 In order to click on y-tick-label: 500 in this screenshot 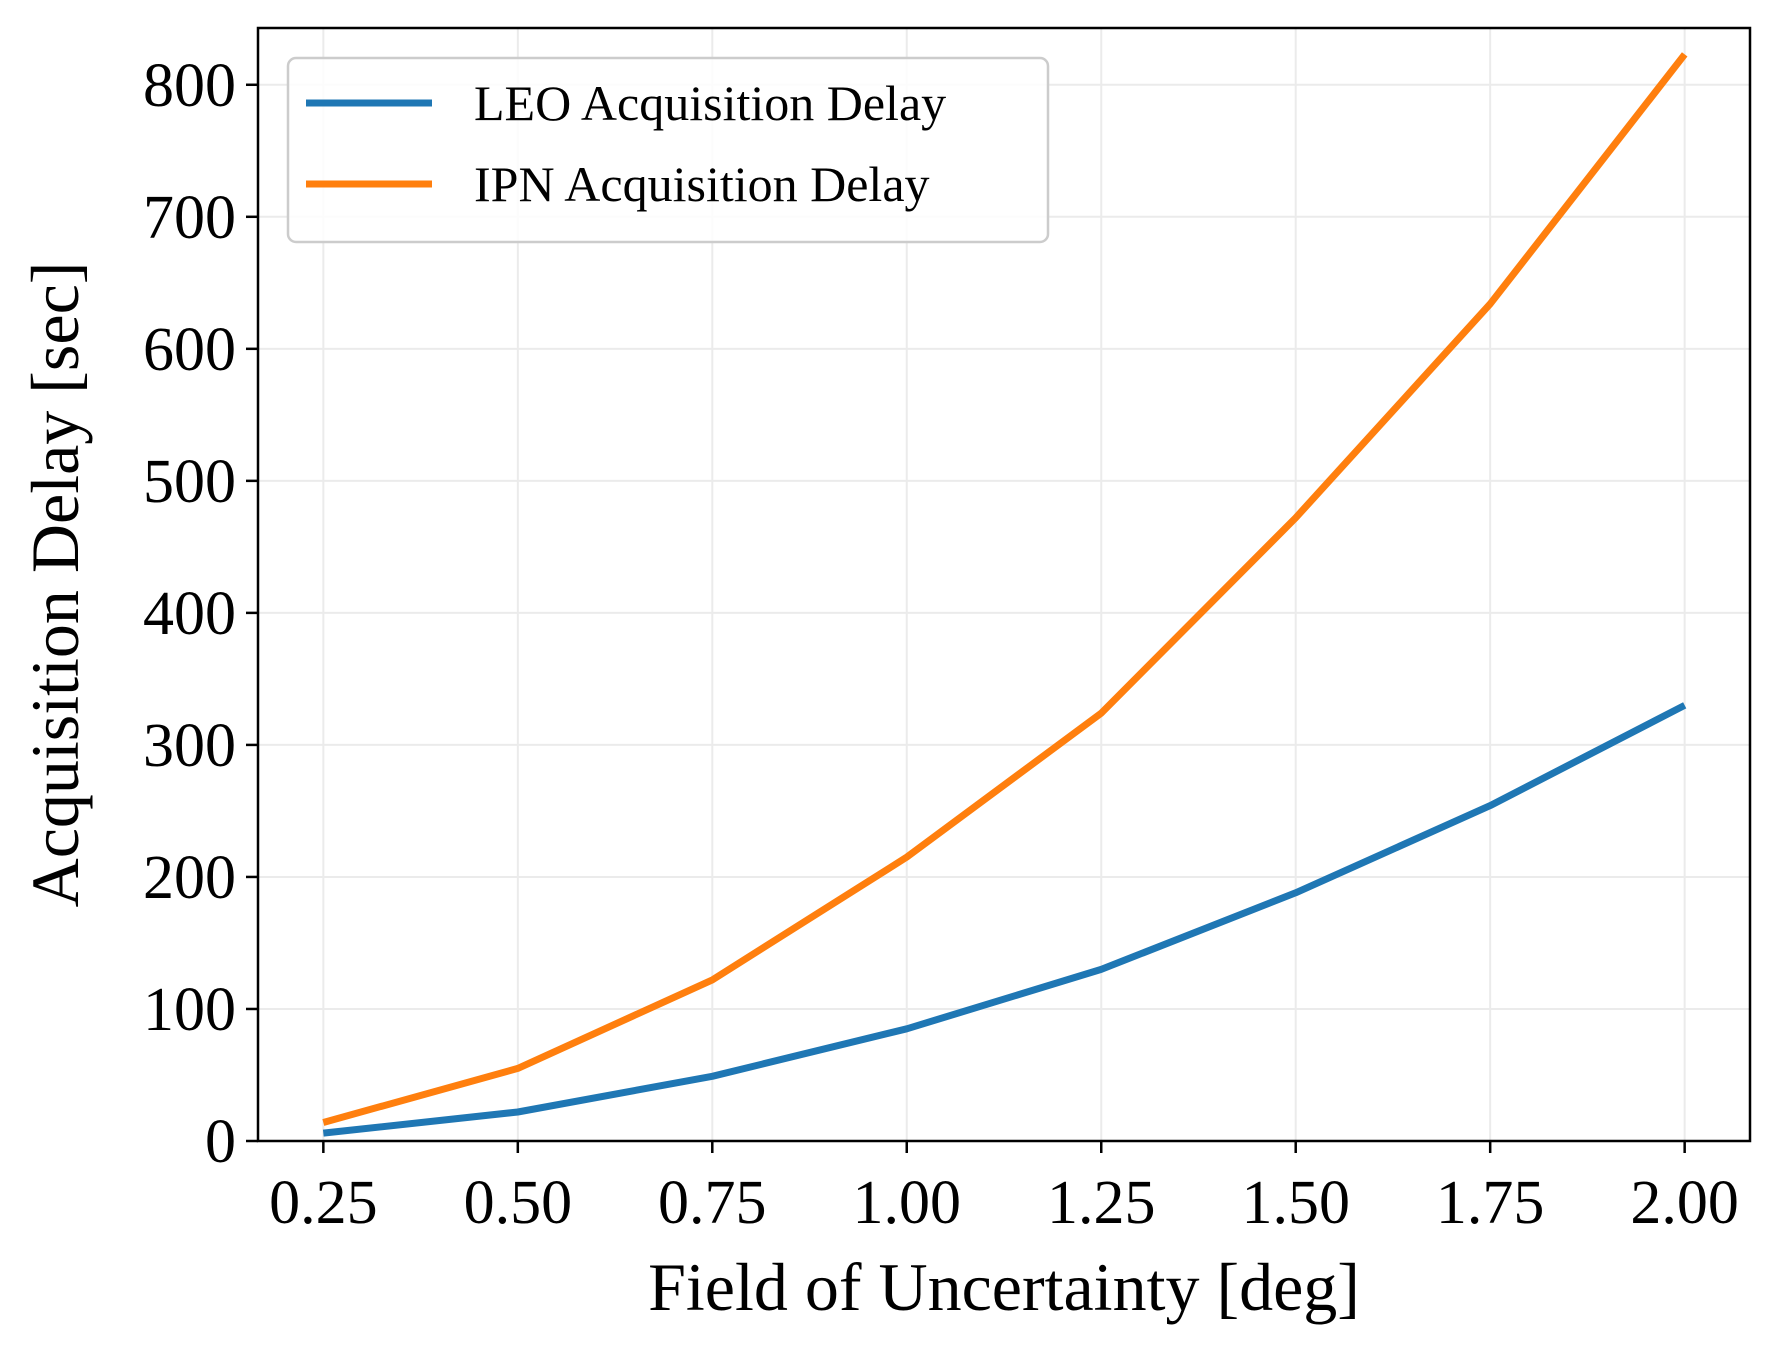, I will do `click(189, 482)`.